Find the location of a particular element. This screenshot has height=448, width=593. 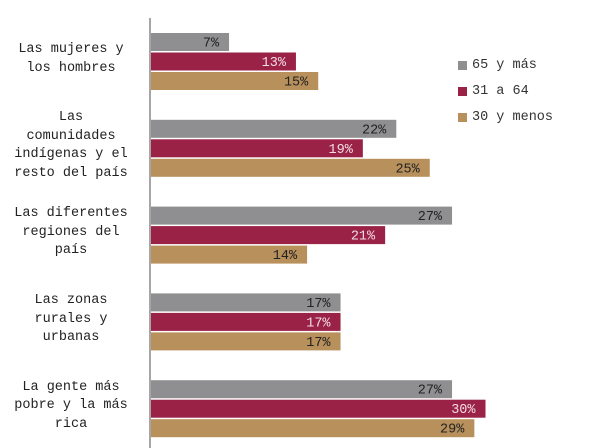

category-label: Las zonas rurales y urbanas is located at coordinates (71, 319).